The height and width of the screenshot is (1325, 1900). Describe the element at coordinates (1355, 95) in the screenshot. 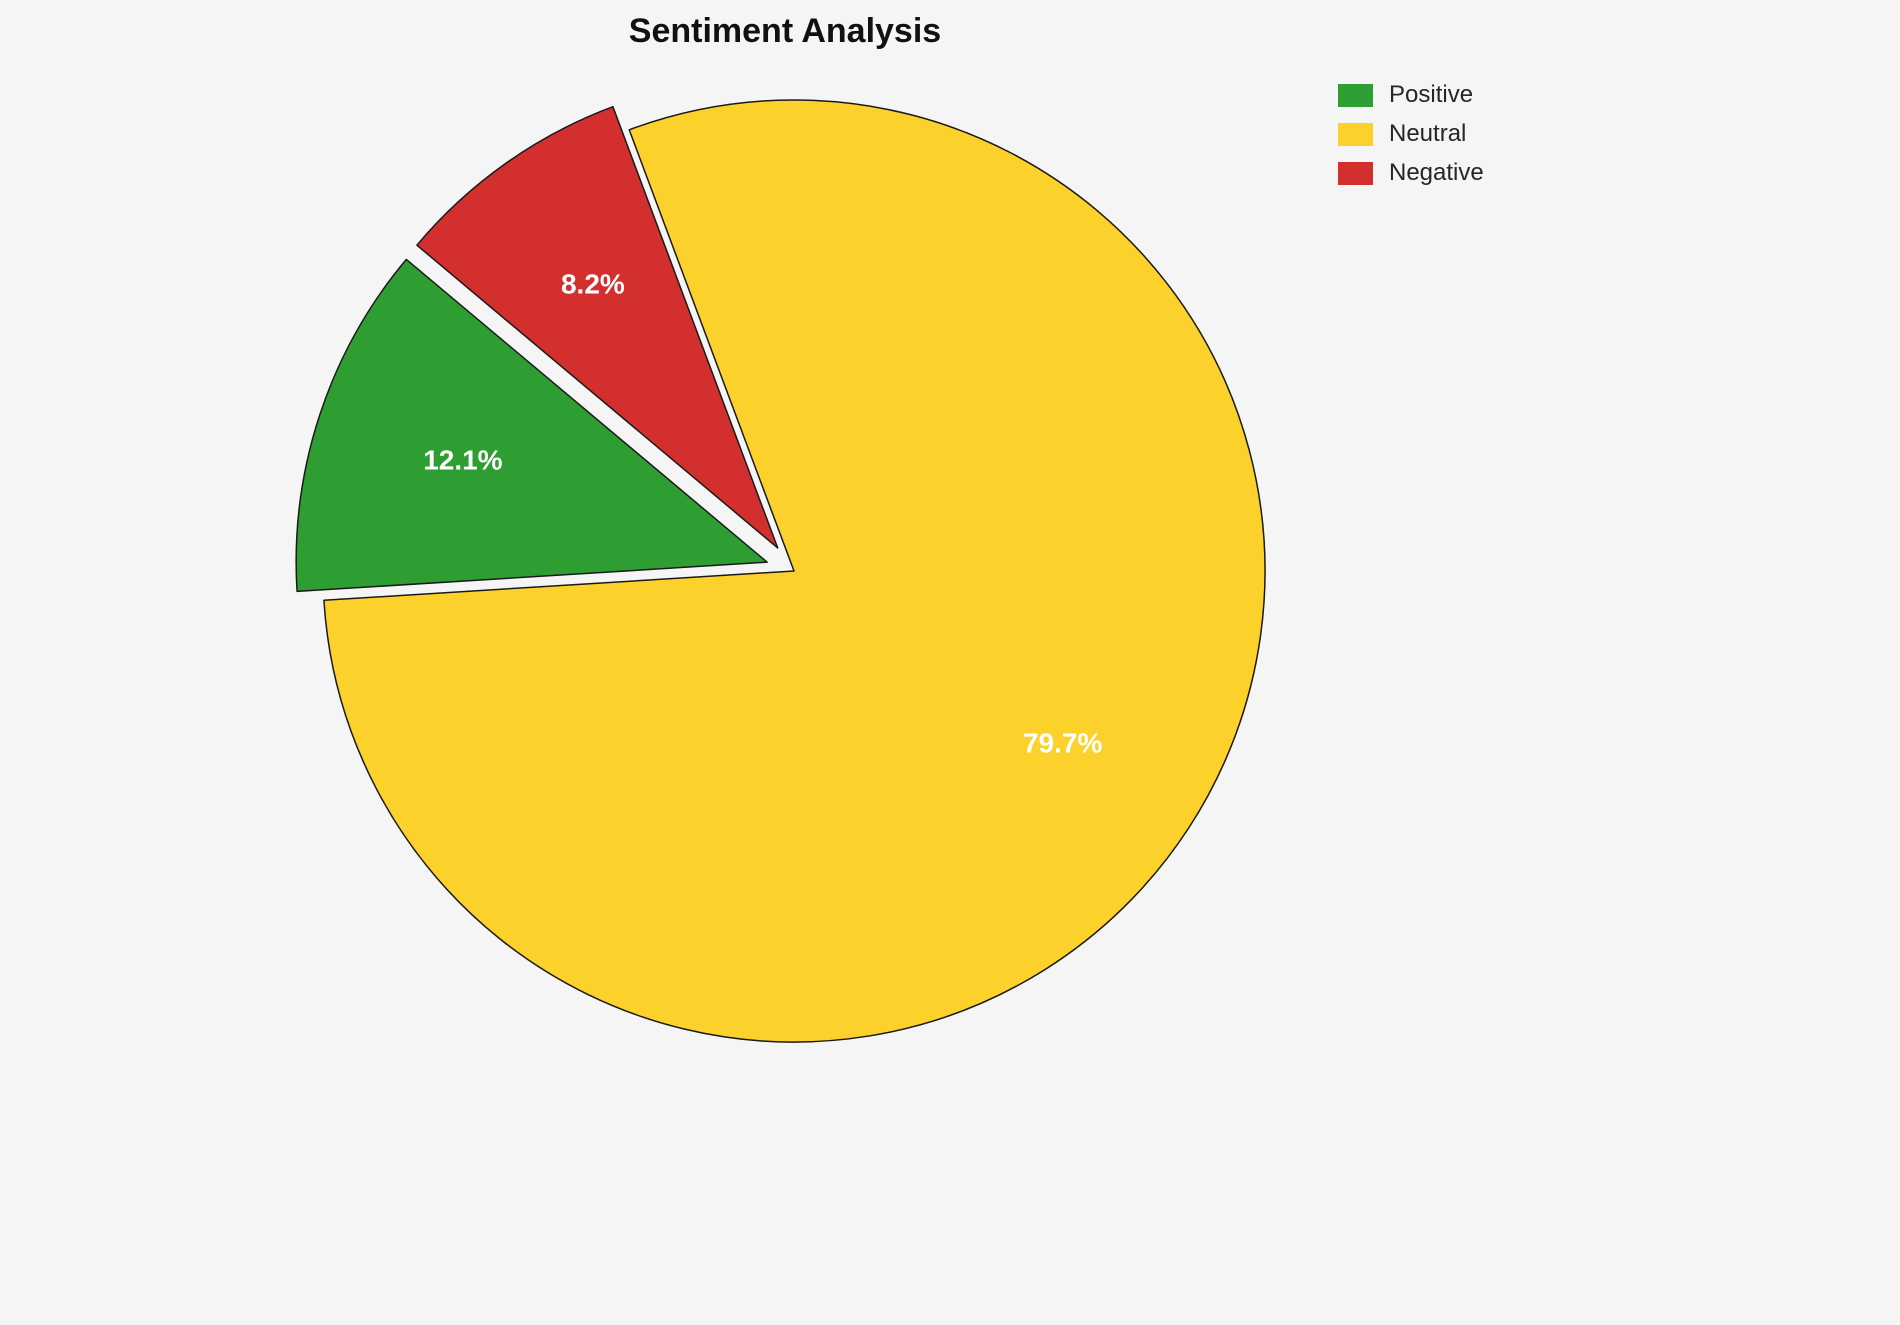

I see `legend-swatch-positive` at that location.